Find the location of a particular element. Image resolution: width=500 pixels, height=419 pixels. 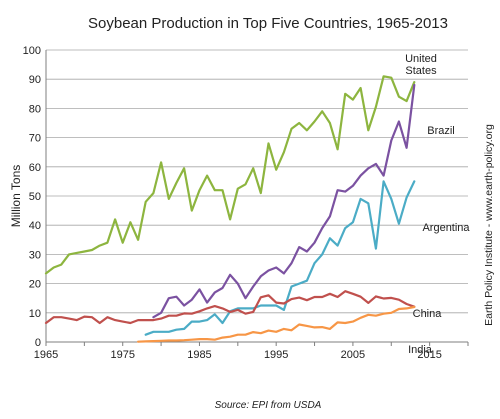

series-line-india is located at coordinates (276, 324).